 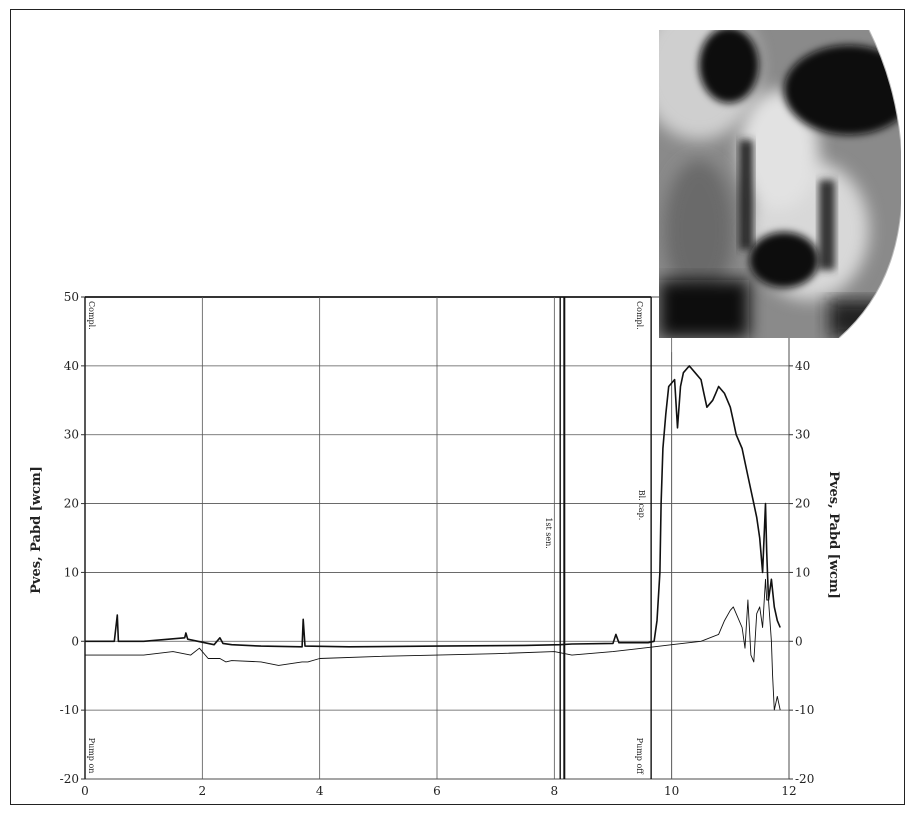 What do you see at coordinates (641, 505) in the screenshot?
I see `event-bottom-label: Bl. cap.` at bounding box center [641, 505].